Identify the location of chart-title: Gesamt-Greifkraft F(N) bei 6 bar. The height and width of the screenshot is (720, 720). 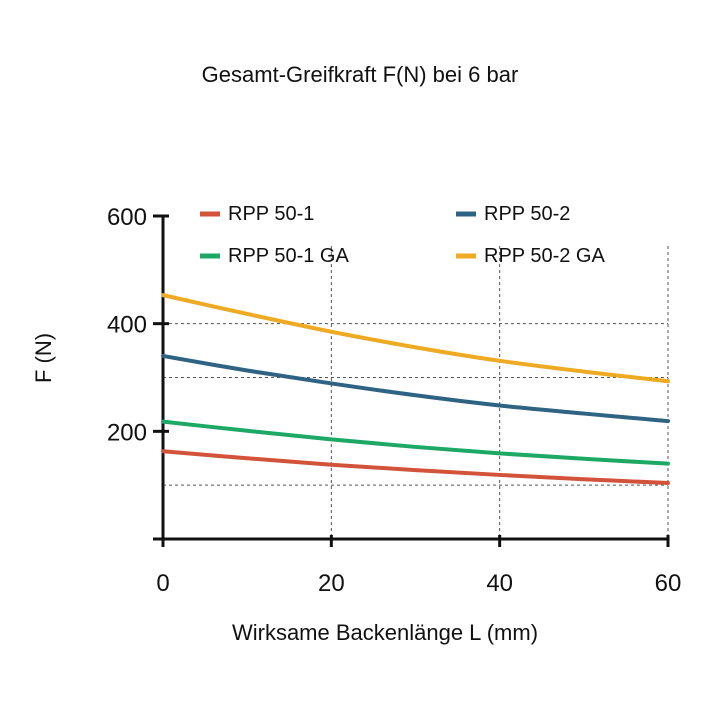
(360, 74).